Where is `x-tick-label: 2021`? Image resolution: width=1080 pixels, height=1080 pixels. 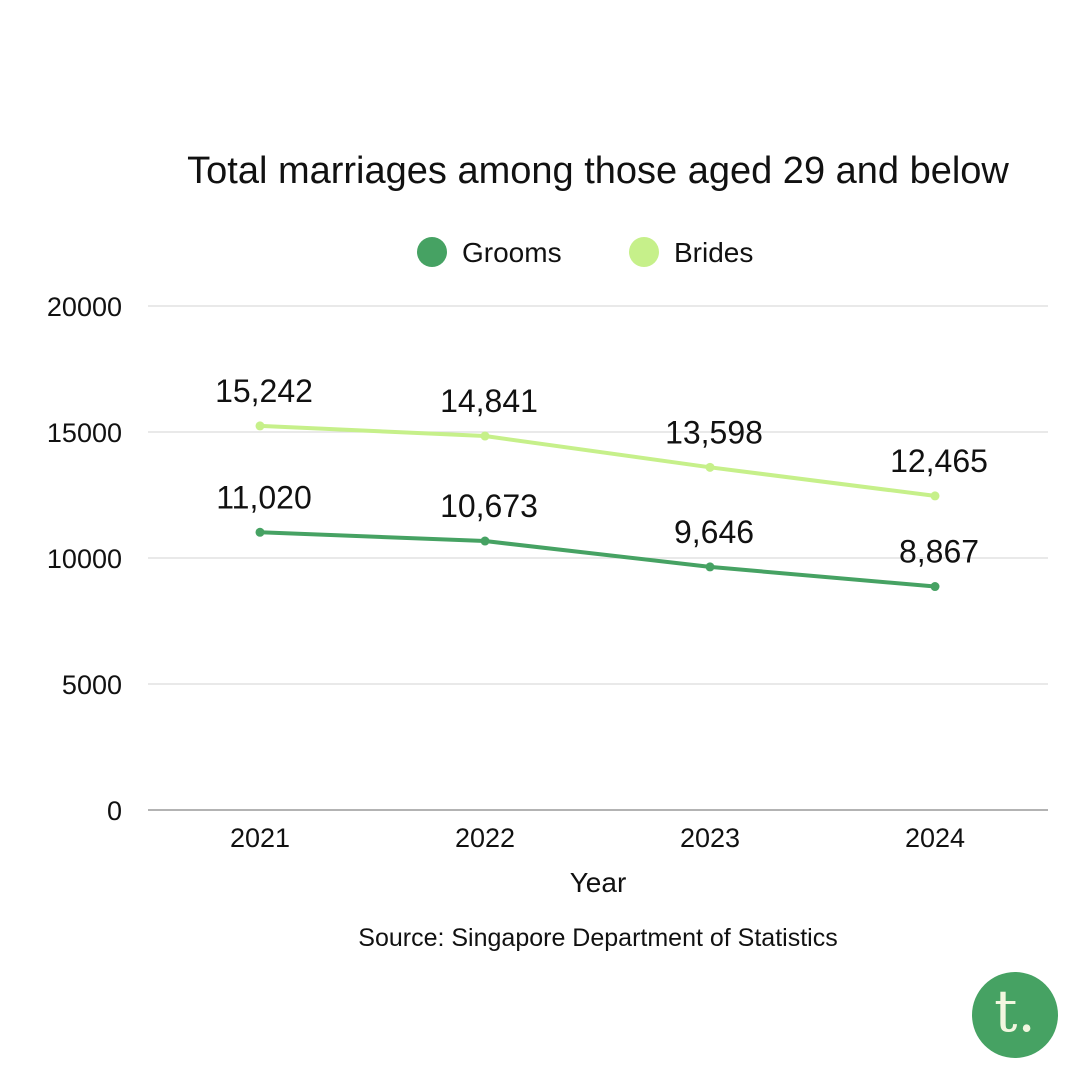 x-tick-label: 2021 is located at coordinates (260, 838).